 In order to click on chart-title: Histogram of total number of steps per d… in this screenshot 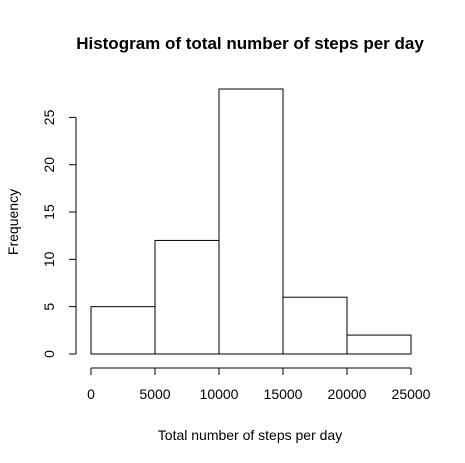, I will do `click(250, 43)`.